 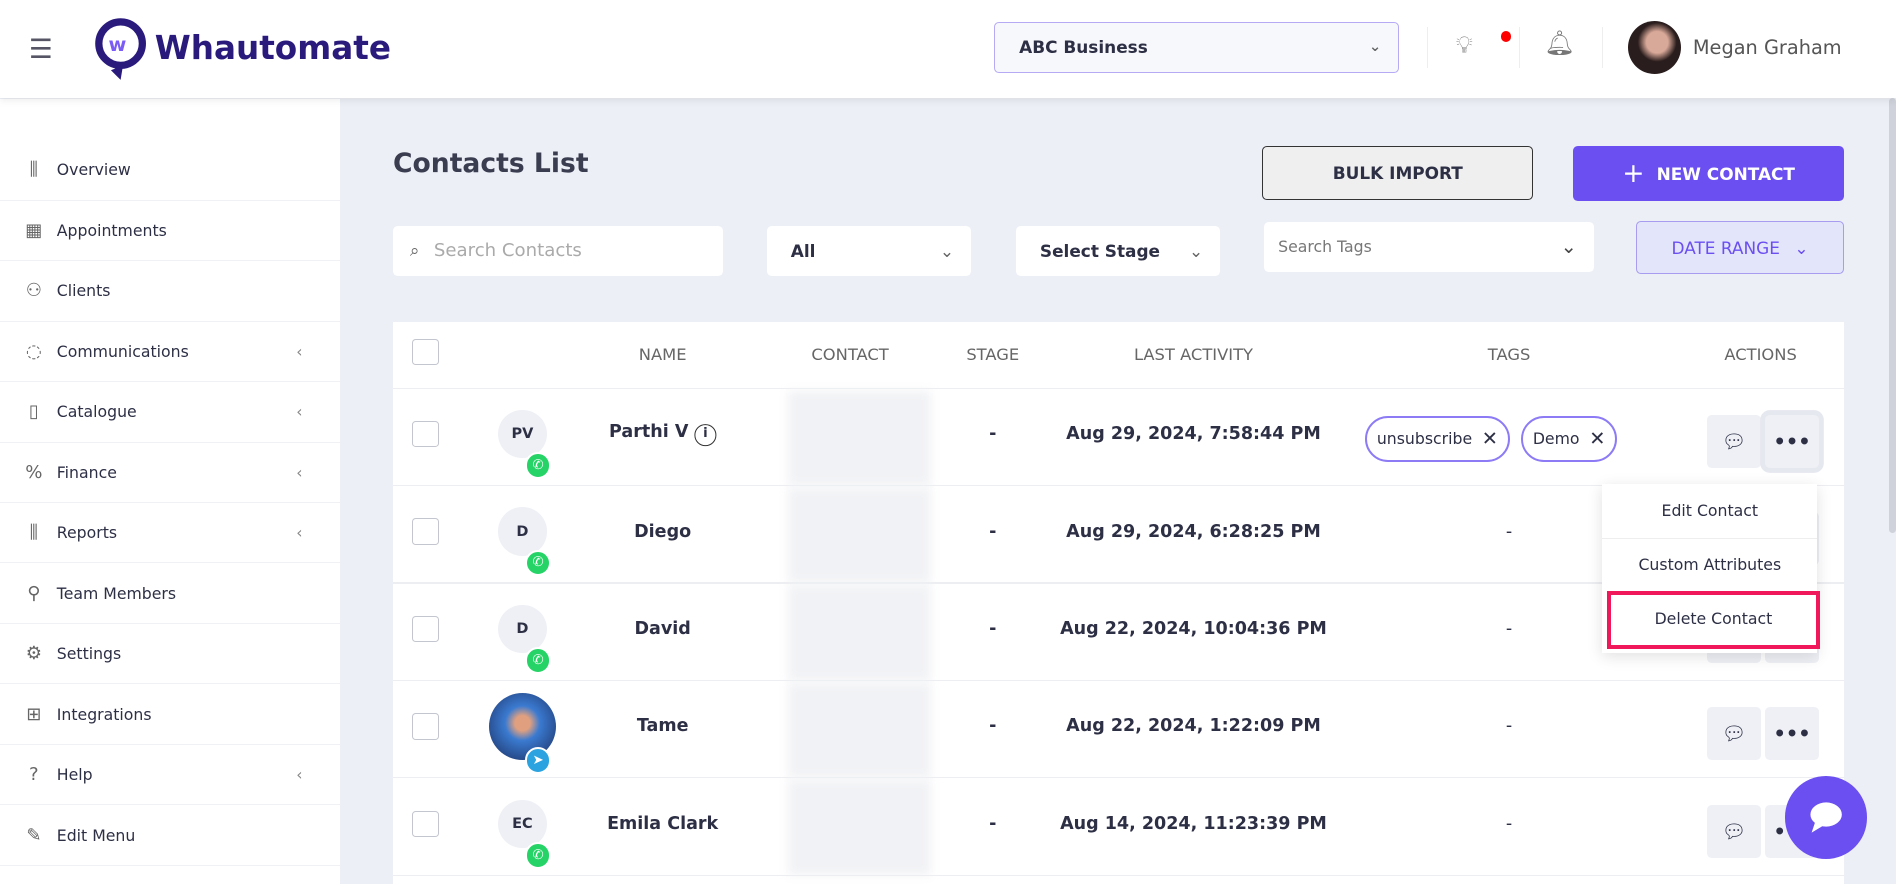 I want to click on edit-contact-menu-item: Edit Contact, so click(x=1710, y=510).